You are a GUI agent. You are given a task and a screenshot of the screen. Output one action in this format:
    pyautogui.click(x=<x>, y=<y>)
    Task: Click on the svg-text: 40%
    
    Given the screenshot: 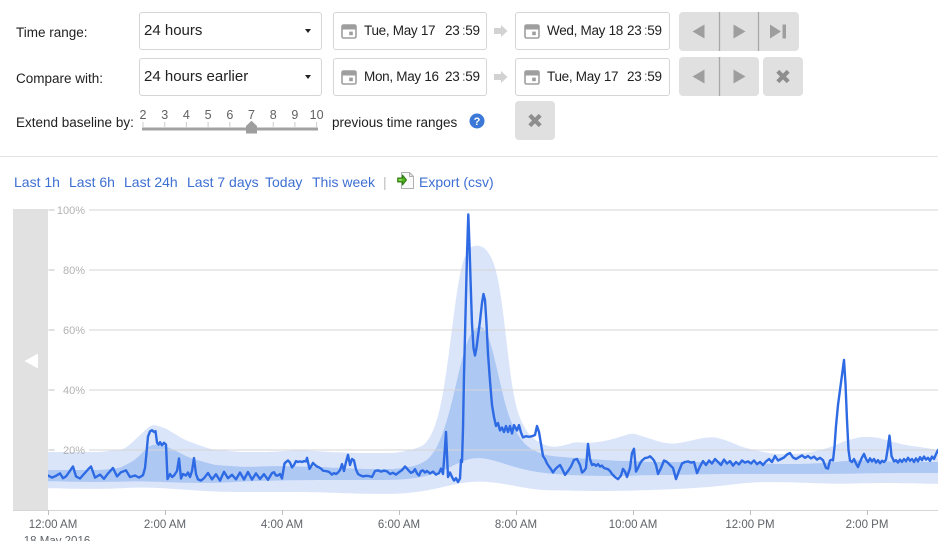 What is the action you would take?
    pyautogui.click(x=74, y=391)
    